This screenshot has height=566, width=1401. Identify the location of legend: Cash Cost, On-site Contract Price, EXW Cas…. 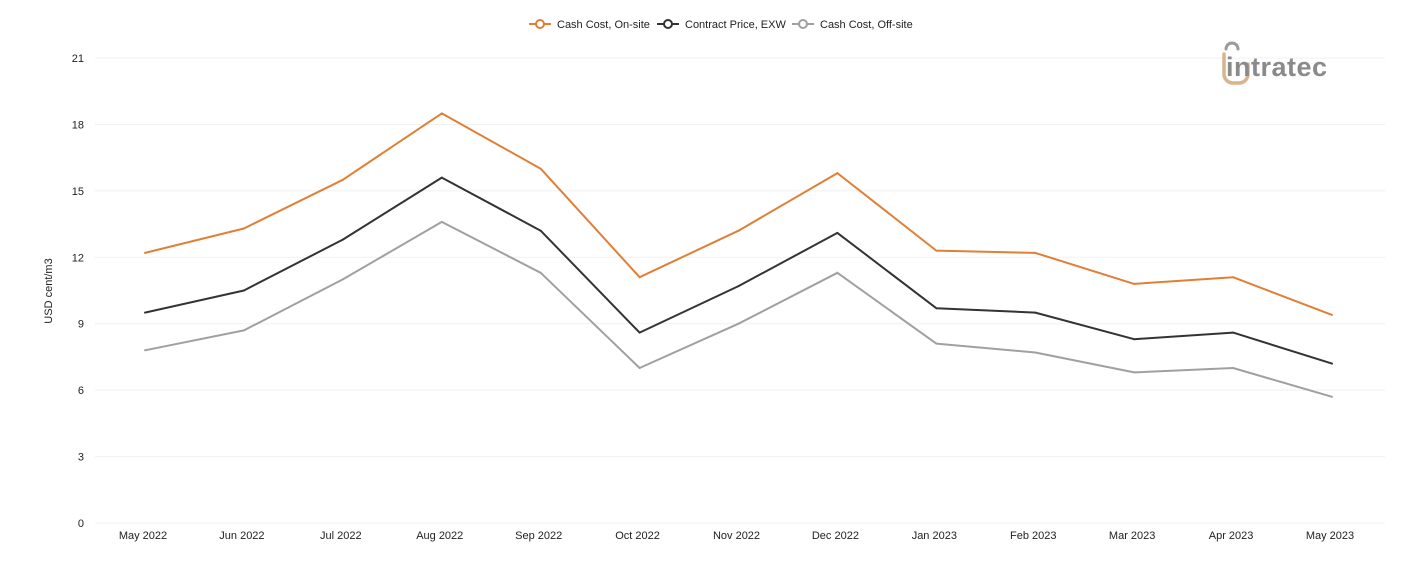
(721, 25).